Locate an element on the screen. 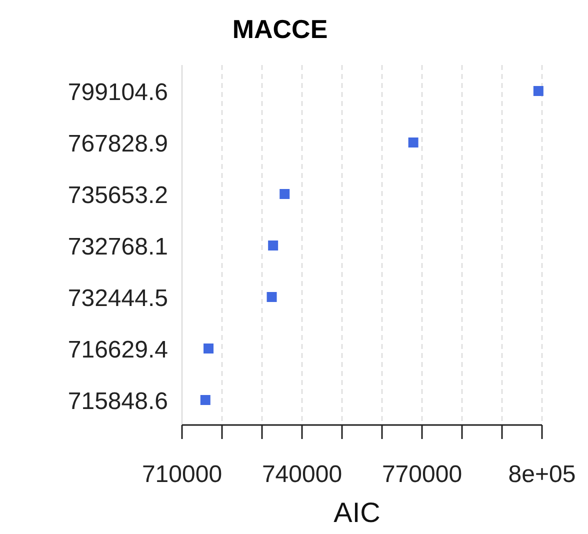 This screenshot has width=588, height=534. x-tick-label: 710000 is located at coordinates (182, 474).